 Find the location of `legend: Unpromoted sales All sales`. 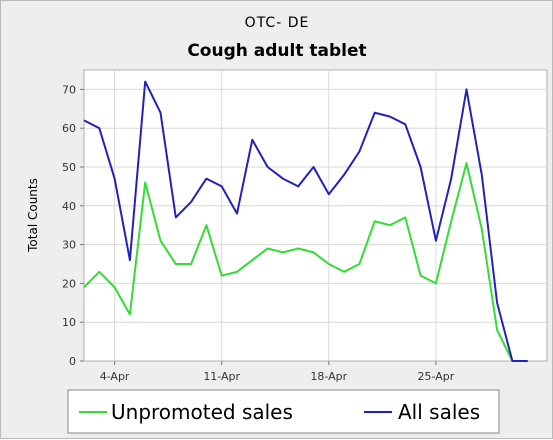

legend: Unpromoted sales All sales is located at coordinates (283, 411).